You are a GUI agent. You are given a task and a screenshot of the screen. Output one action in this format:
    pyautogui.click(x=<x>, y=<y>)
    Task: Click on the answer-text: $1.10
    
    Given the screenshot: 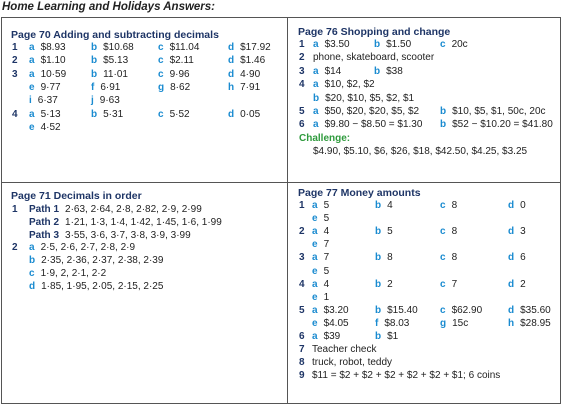 What is the action you would take?
    pyautogui.click(x=53, y=61)
    